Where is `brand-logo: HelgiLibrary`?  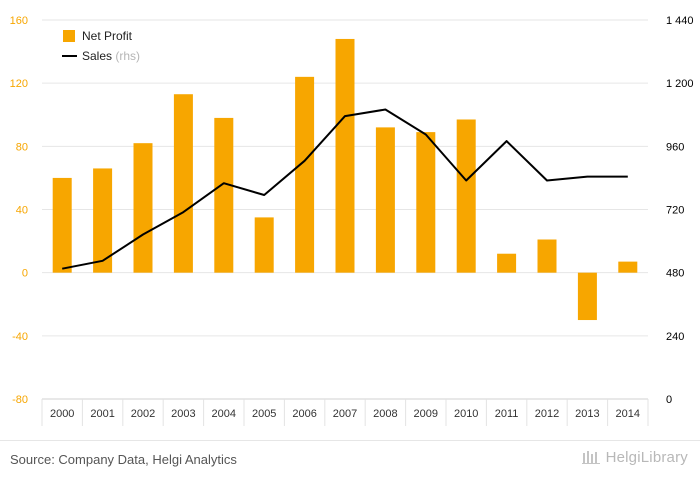 brand-logo: HelgiLibrary is located at coordinates (634, 457).